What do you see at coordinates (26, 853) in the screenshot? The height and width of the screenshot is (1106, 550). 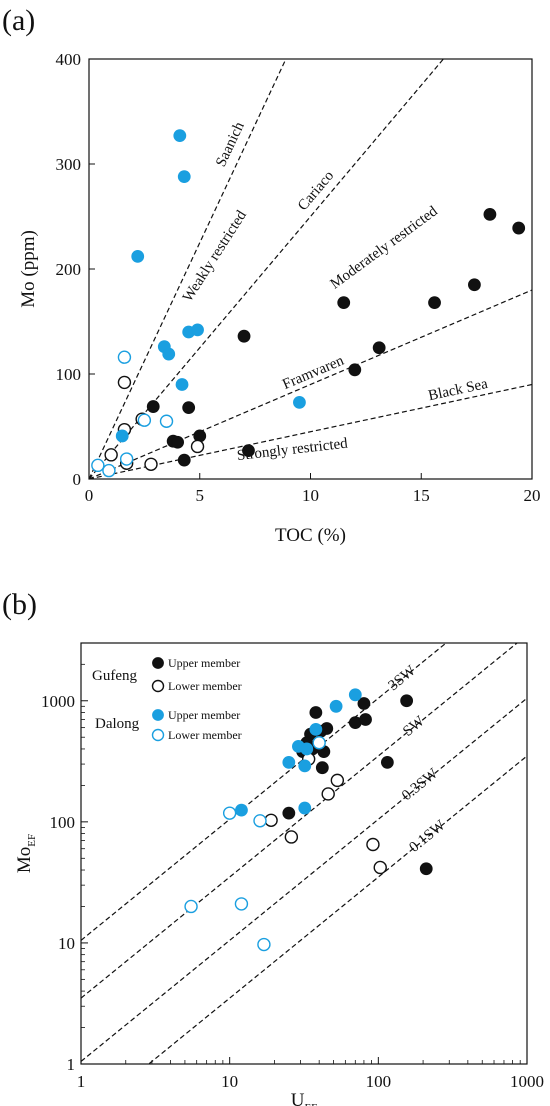 I see `y-axis-title-b: MoEF` at bounding box center [26, 853].